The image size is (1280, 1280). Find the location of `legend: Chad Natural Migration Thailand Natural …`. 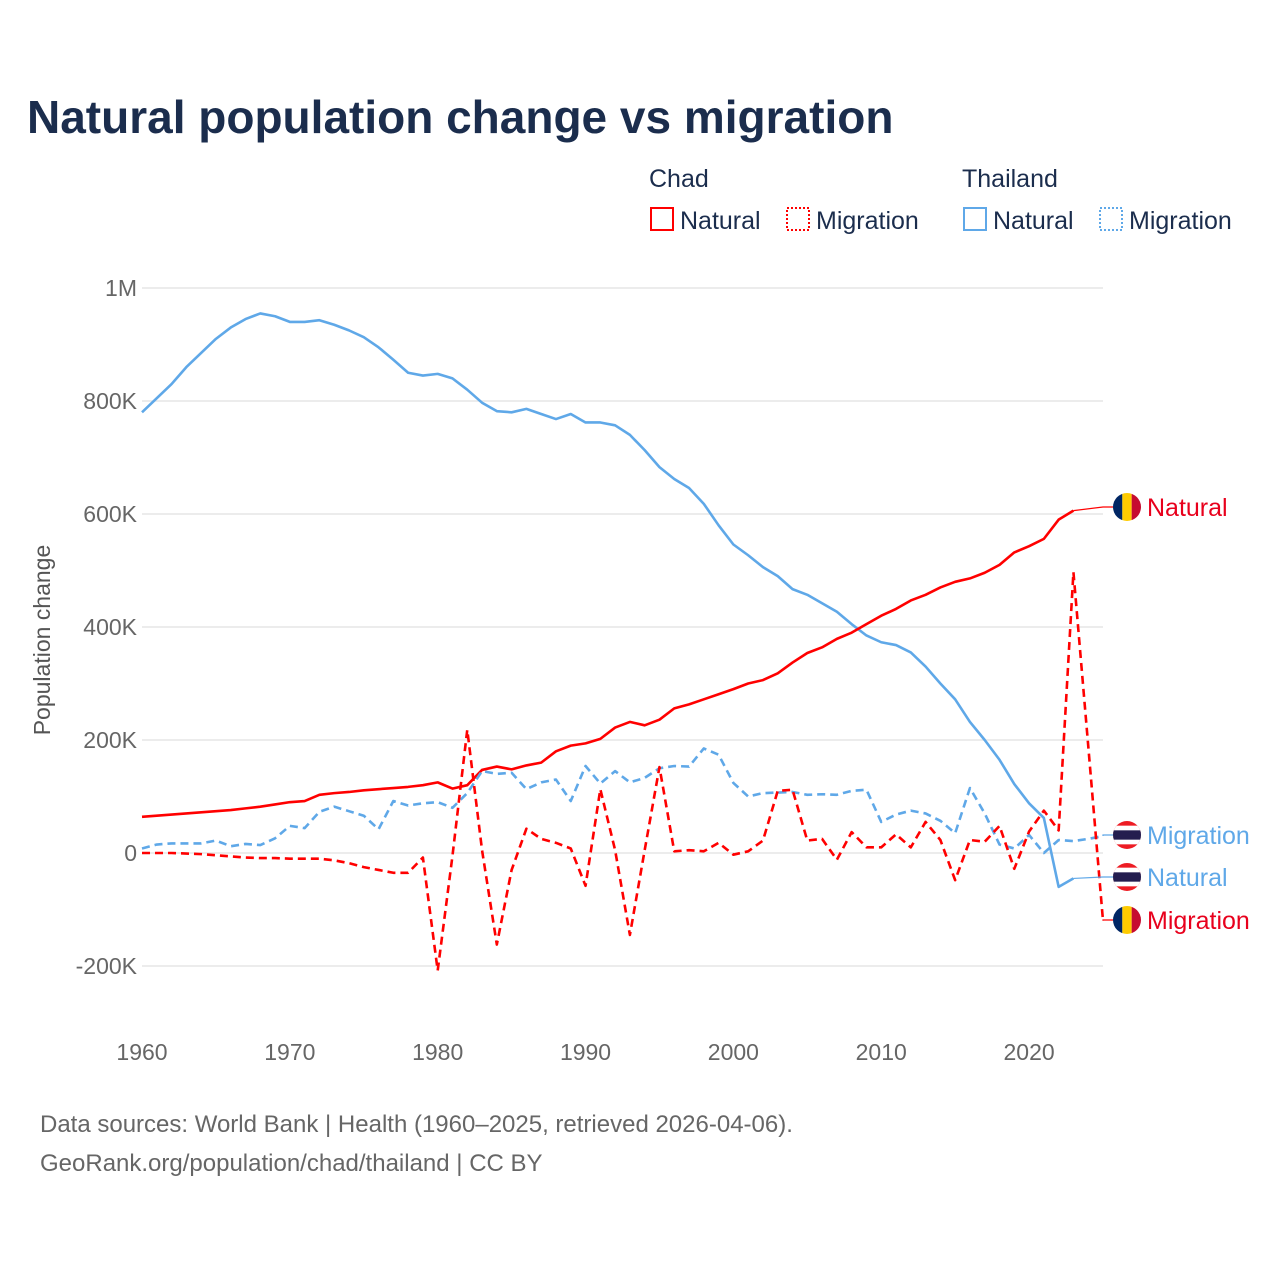

legend: Chad Natural Migration Thailand Natural … is located at coordinates (940, 200).